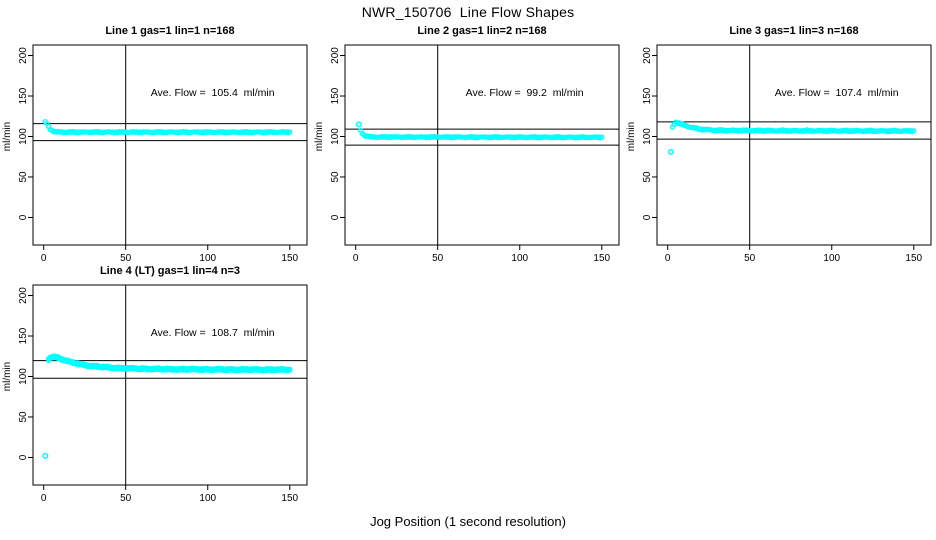 This screenshot has height=540, width=936. What do you see at coordinates (793, 31) in the screenshot?
I see `subplot-title: Line 3 gas=1 lin=3 n=168` at bounding box center [793, 31].